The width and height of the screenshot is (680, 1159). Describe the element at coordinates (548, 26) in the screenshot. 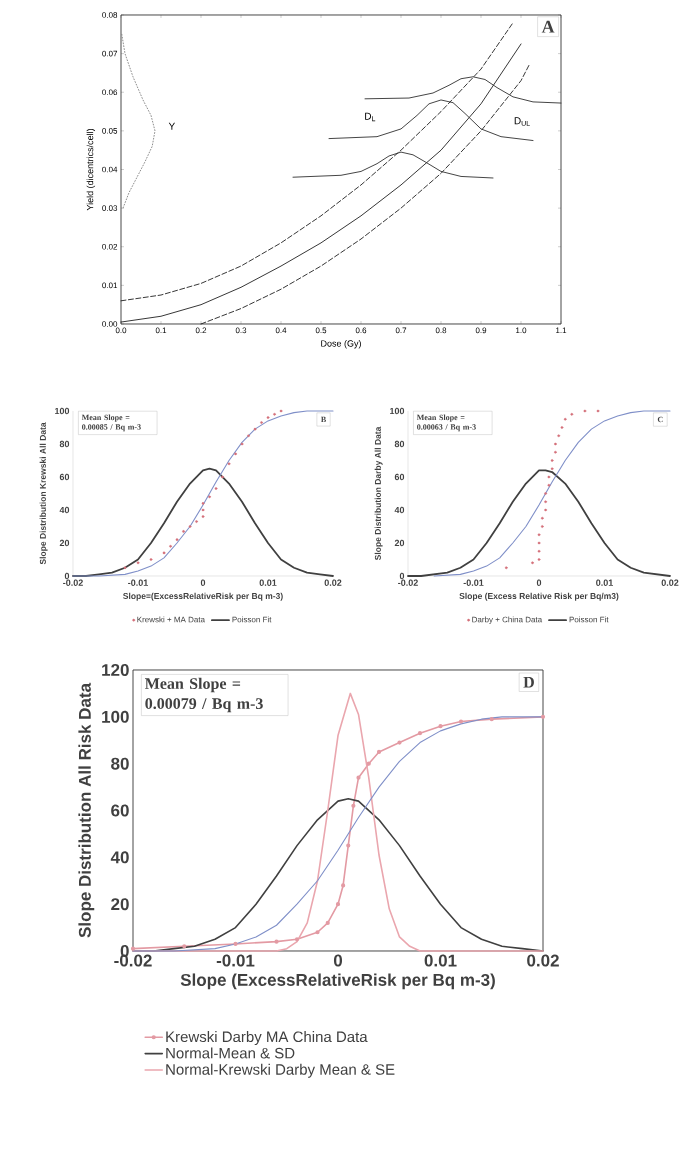

I see `annotation: A` at that location.